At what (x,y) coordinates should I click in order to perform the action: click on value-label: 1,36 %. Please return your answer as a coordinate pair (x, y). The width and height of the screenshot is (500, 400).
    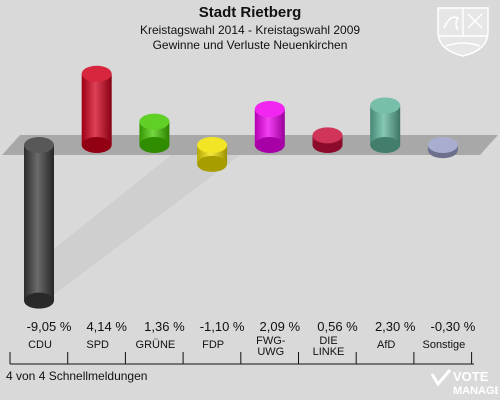
    Looking at the image, I should click on (164, 326).